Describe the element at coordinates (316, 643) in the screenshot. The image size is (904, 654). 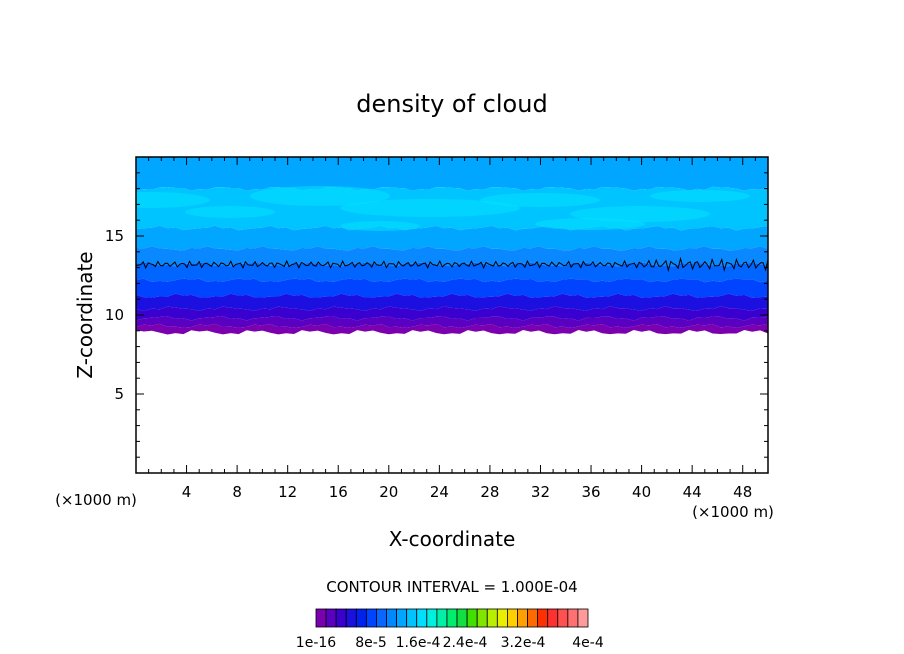
I see `colorbar-label: 1e-16` at that location.